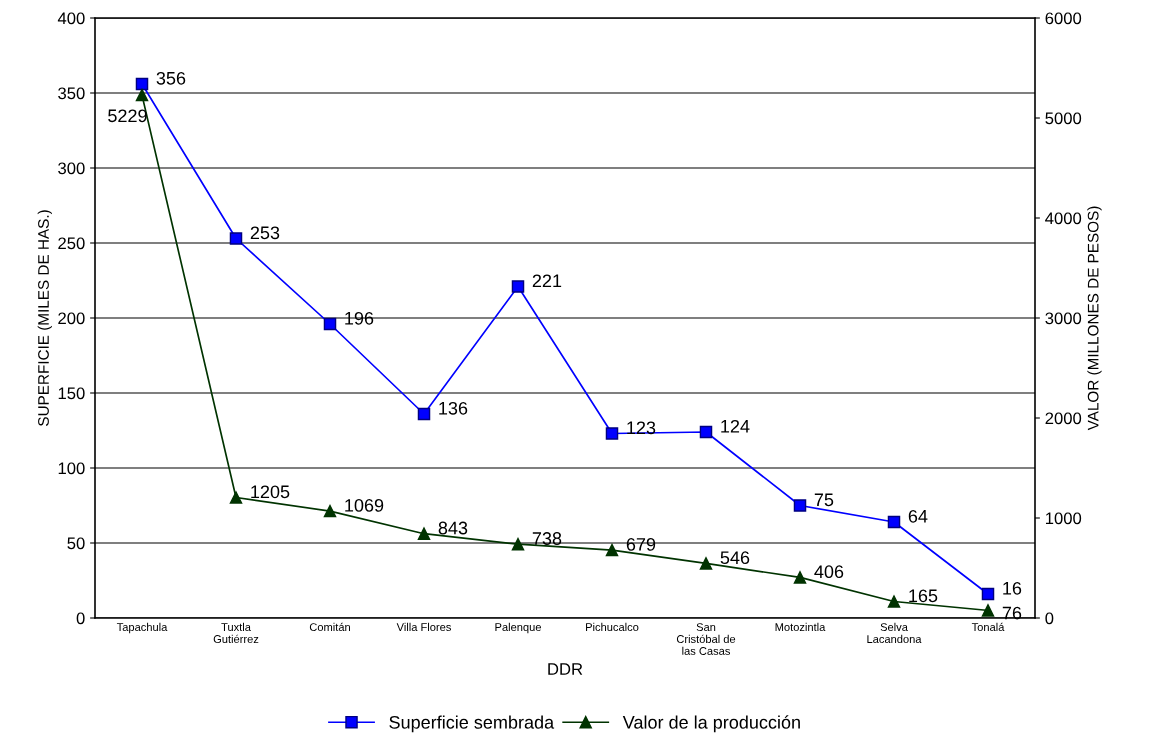 The width and height of the screenshot is (1153, 734). Describe the element at coordinates (1012, 613) in the screenshot. I see `data-label: 76` at that location.